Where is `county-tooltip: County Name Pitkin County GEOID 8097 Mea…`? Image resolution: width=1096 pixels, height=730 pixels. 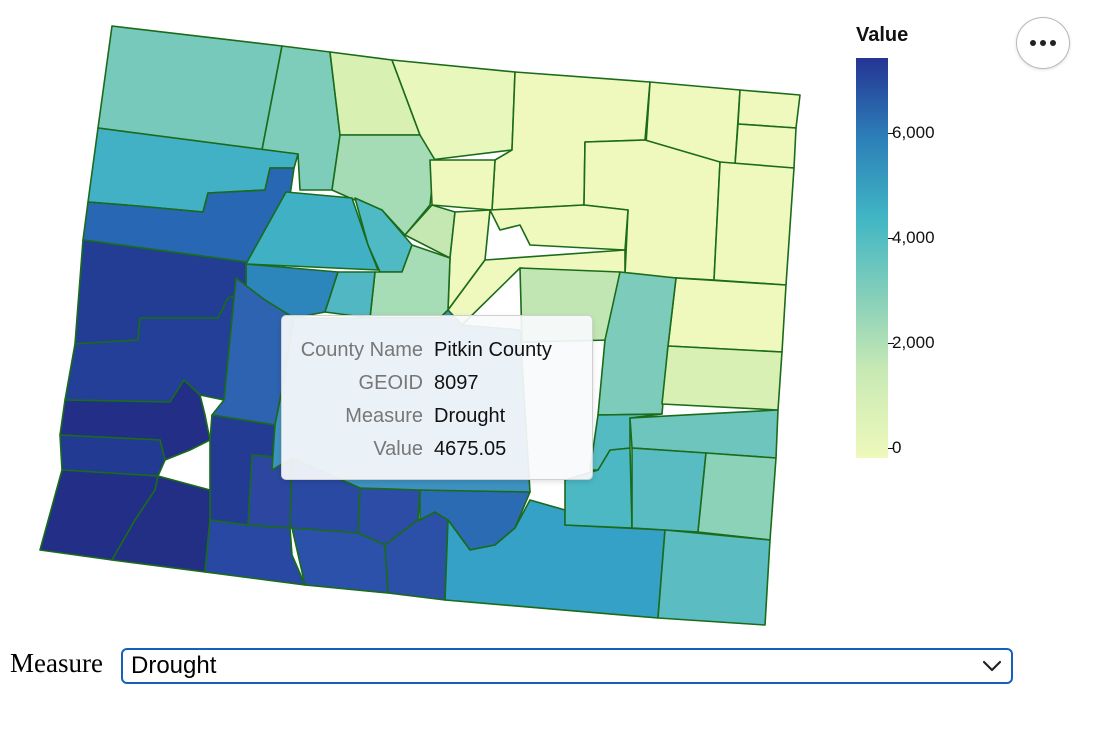
county-tooltip: County Name Pitkin County GEOID 8097 Mea… is located at coordinates (437, 397).